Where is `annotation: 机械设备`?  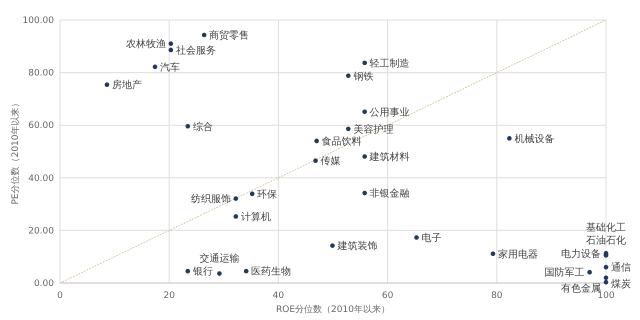
annotation: 机械设备 is located at coordinates (534, 138).